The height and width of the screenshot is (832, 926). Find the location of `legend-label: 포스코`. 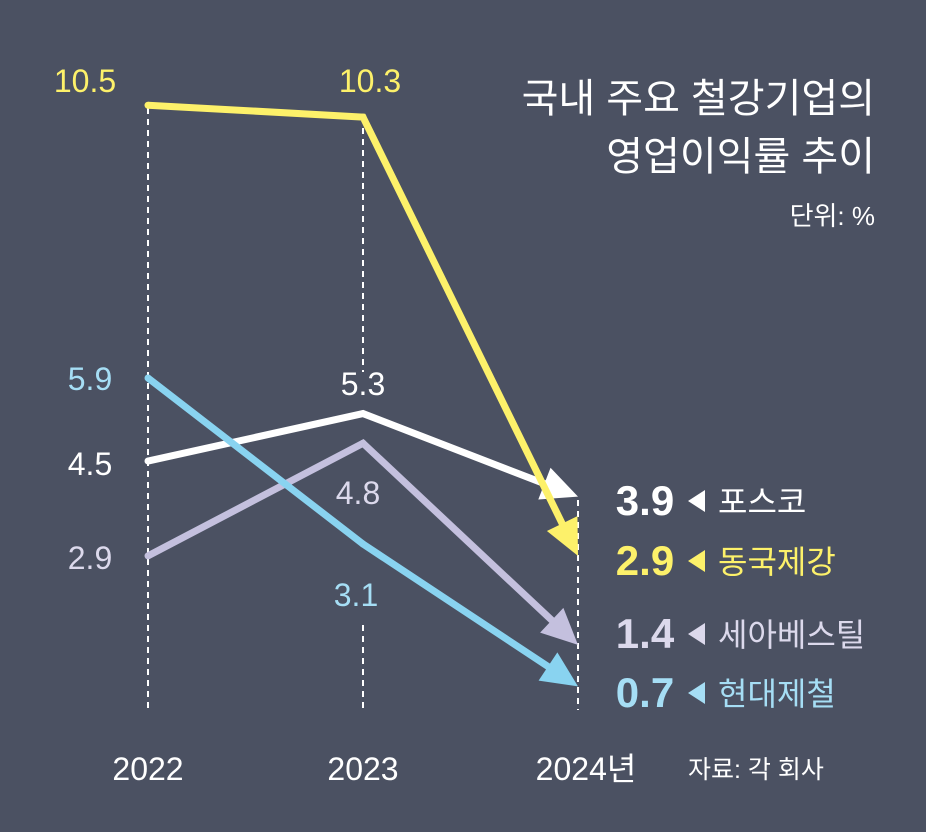

legend-label: 포스코 is located at coordinates (762, 502).